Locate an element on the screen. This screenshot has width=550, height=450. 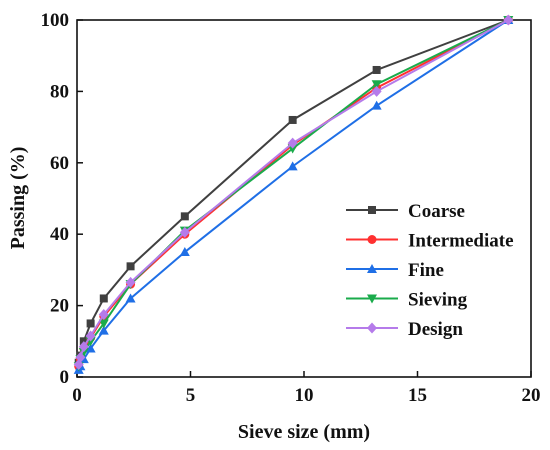
x-tick-label: 15 is located at coordinates (417, 395).